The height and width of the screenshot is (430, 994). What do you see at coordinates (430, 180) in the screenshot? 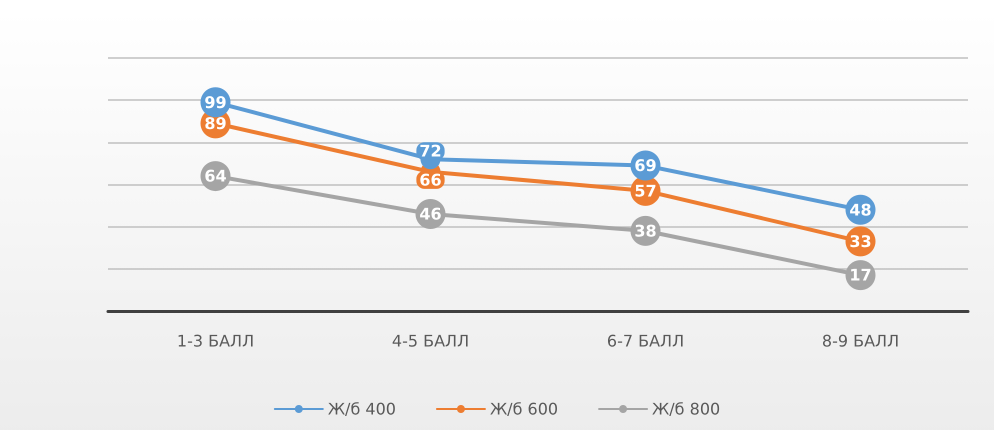
I see `data-label: 66` at bounding box center [430, 180].